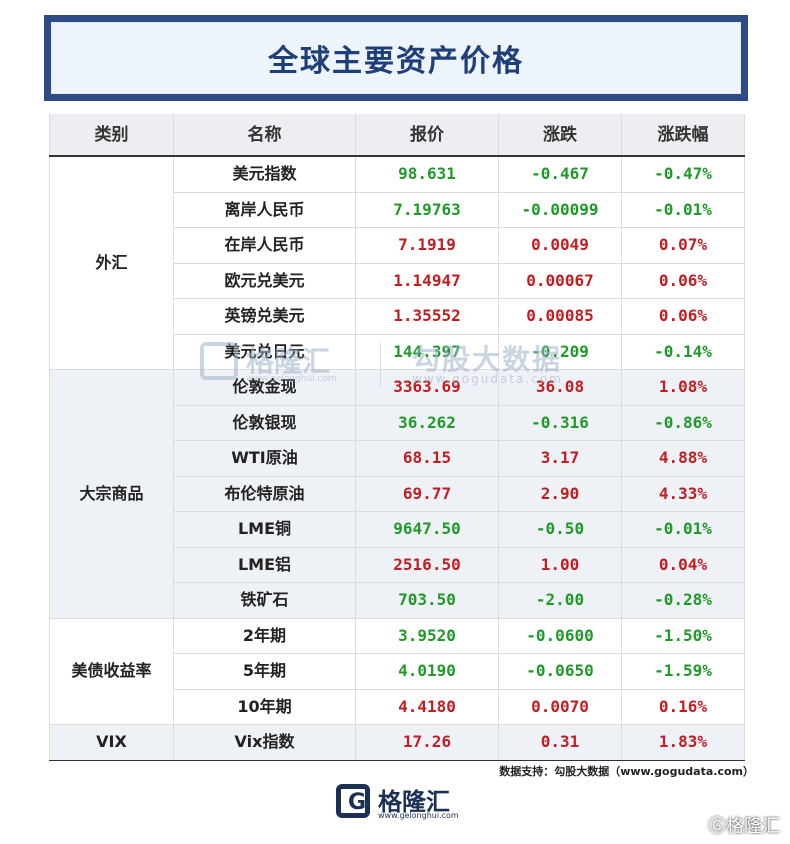 This screenshot has width=790, height=844. Describe the element at coordinates (560, 422) in the screenshot. I see `change-cell: -0.316` at that location.